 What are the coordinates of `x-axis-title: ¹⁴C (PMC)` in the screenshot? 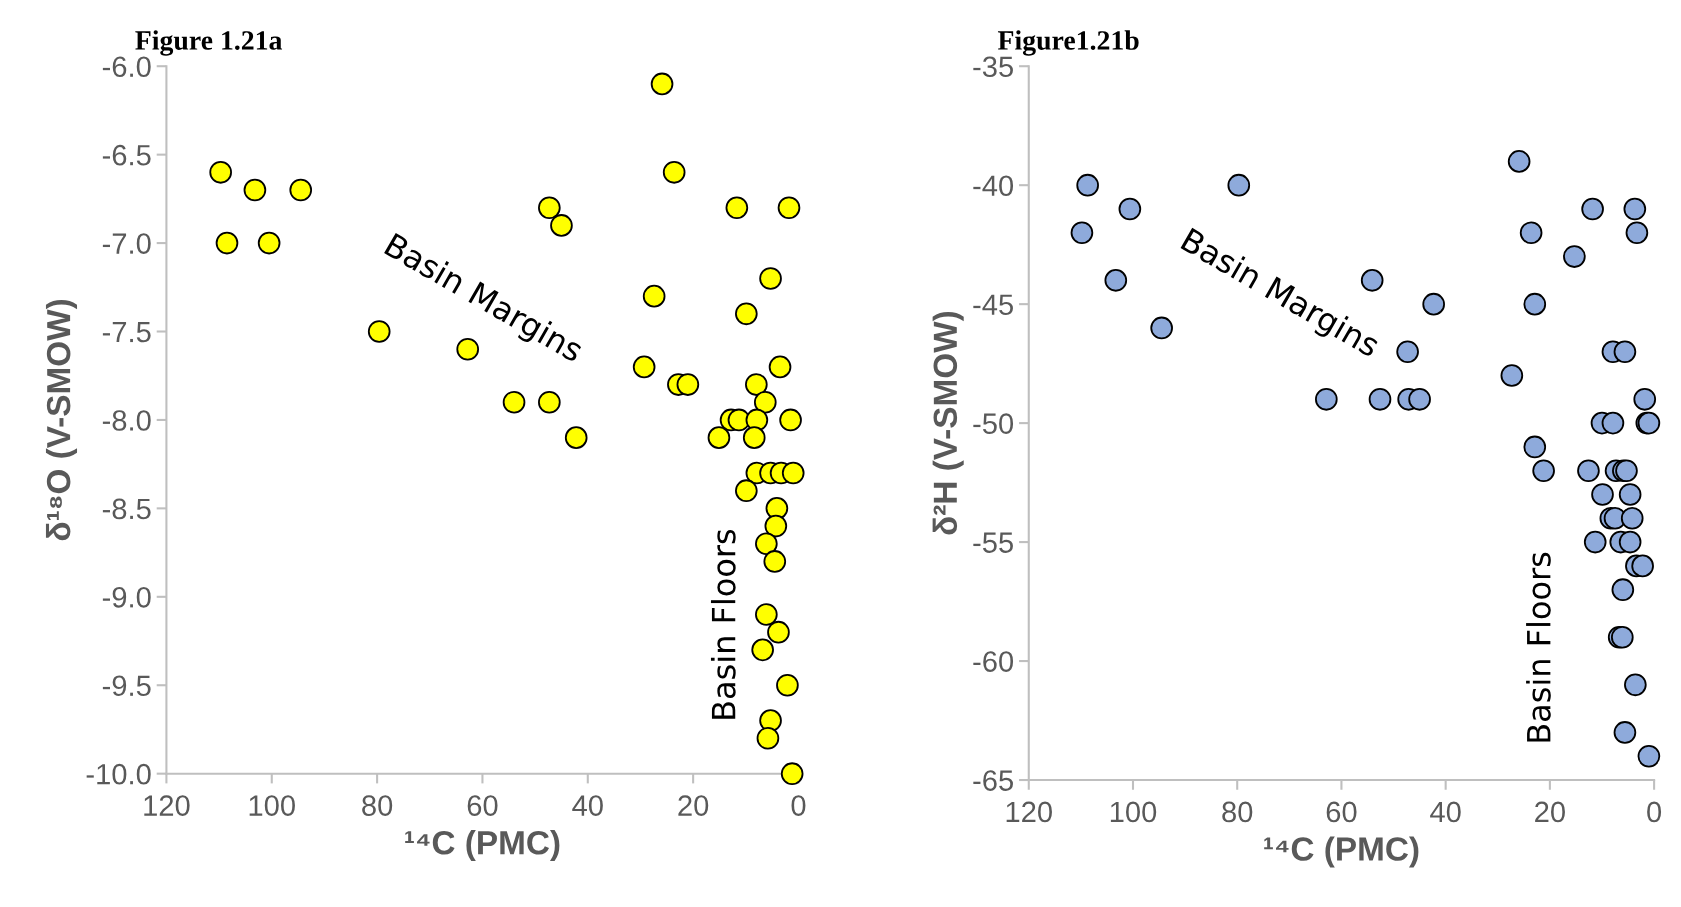 It's located at (1341, 852).